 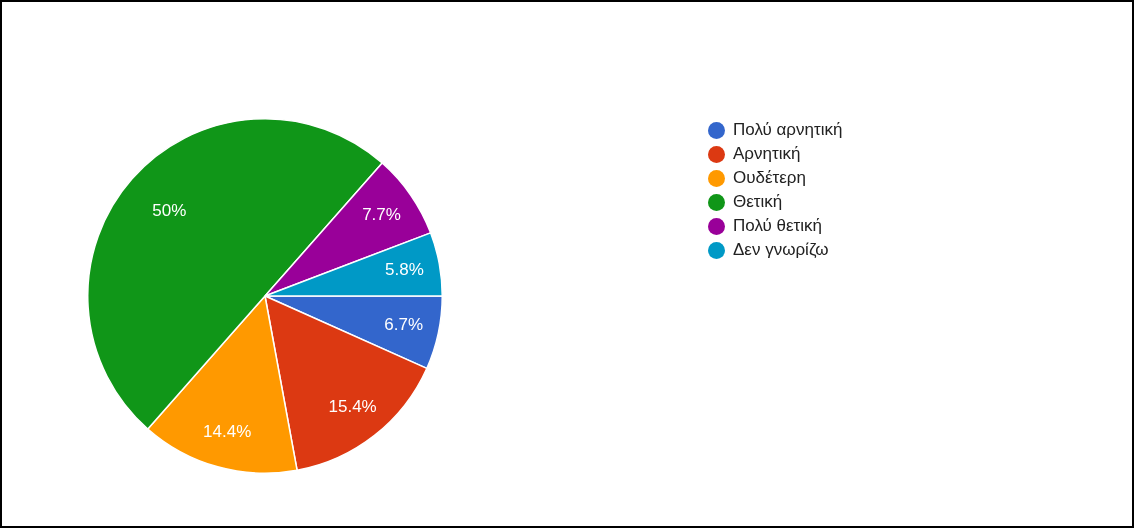 What do you see at coordinates (767, 154) in the screenshot?
I see `legend-label: Αρνητική` at bounding box center [767, 154].